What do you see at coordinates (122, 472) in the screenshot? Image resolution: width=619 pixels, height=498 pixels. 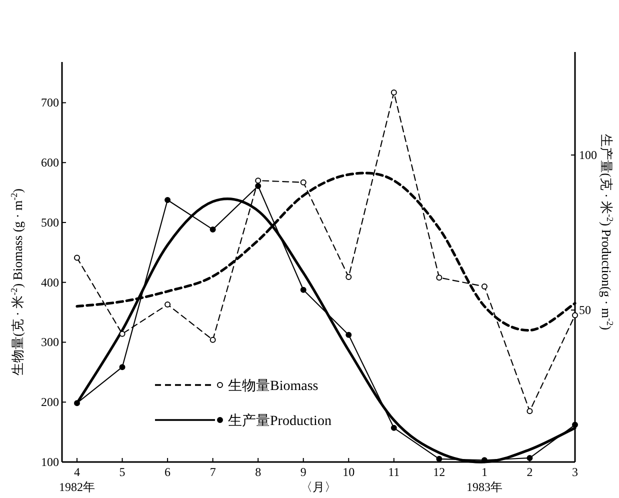 I see `x-tick-label: 5` at bounding box center [122, 472].